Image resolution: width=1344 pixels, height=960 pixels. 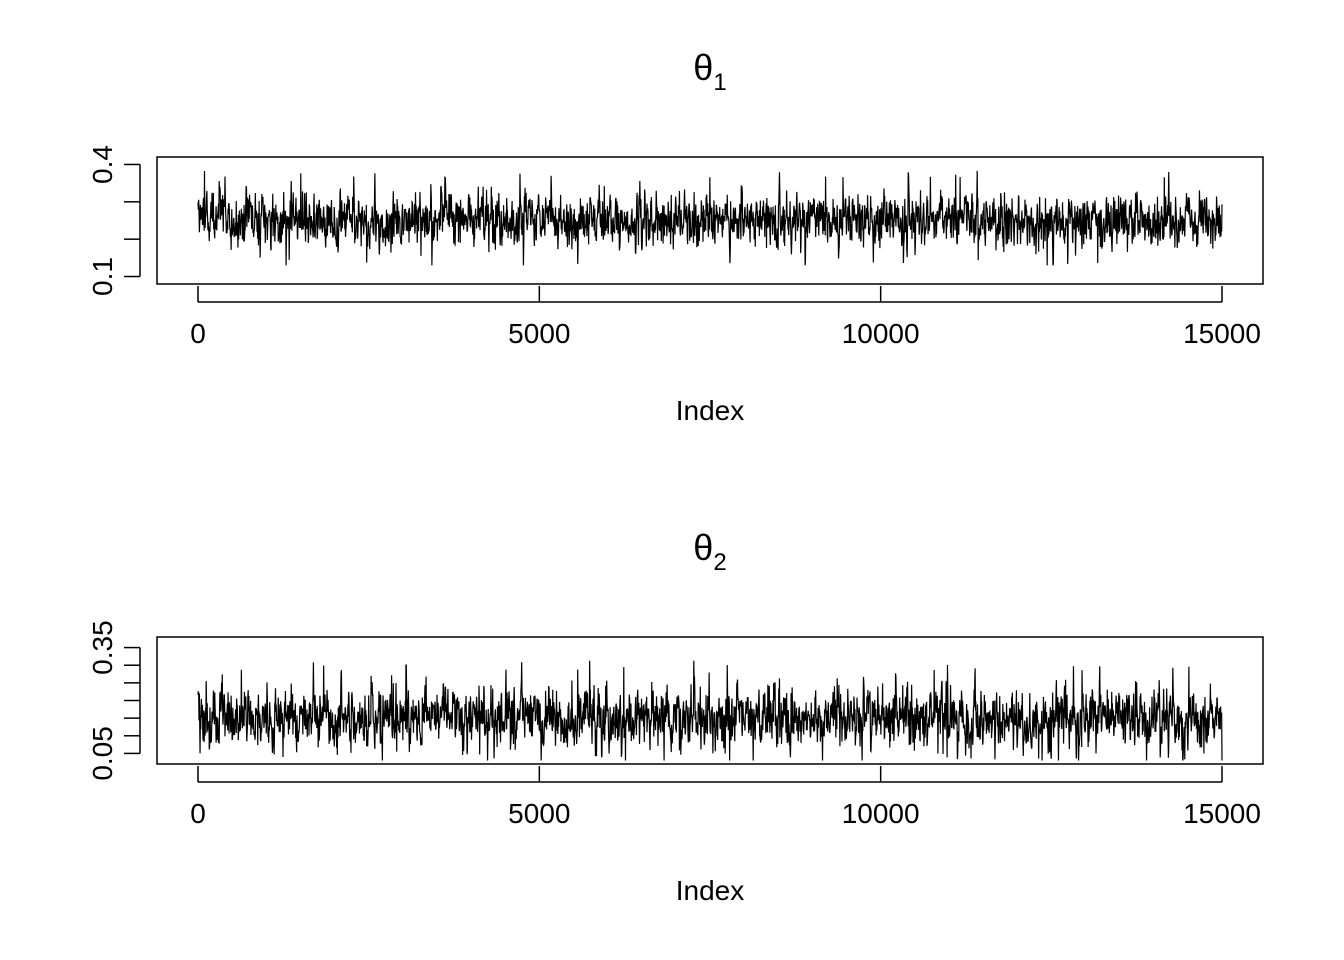 I want to click on y-tick-label-1-0: 0.1, so click(x=102, y=276).